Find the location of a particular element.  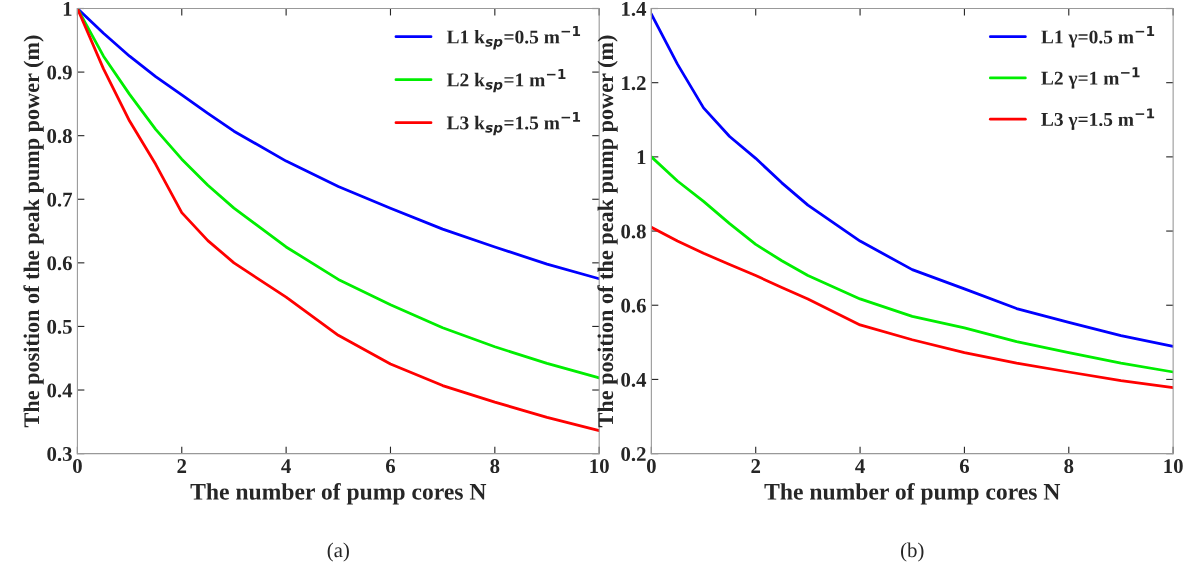

y-tick-label: 0.2 is located at coordinates (633, 454).